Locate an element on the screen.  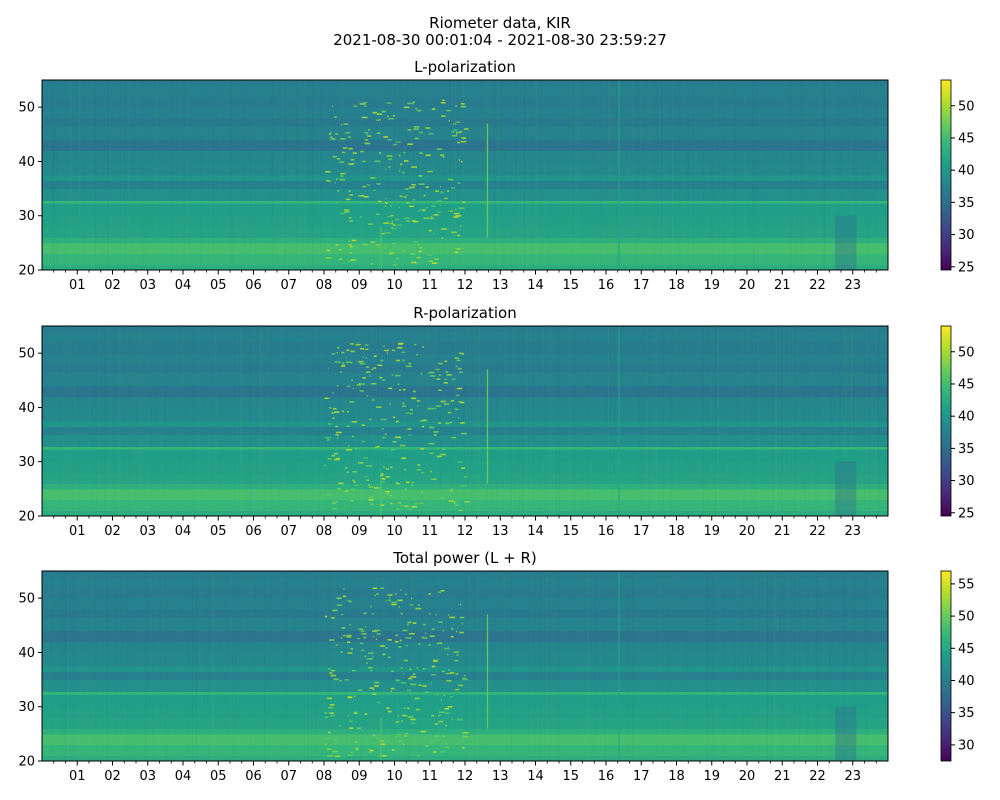
panel-title: L-polarization is located at coordinates (465, 67).